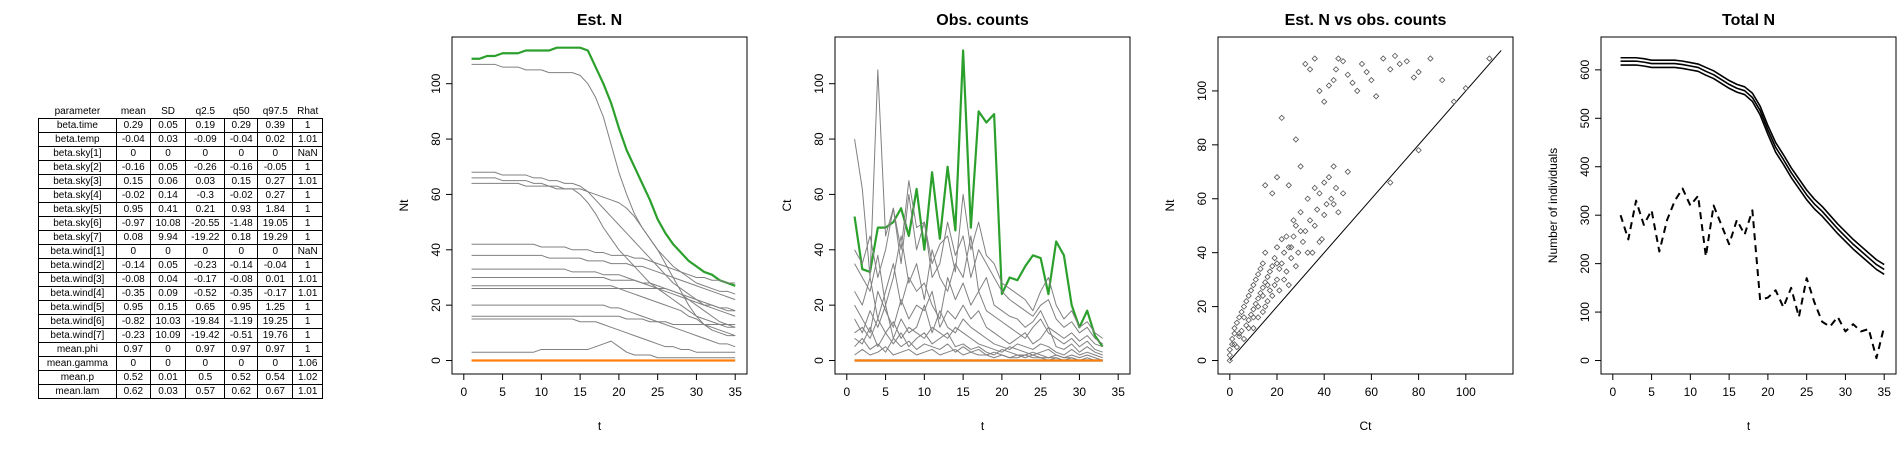 The image size is (1900, 450). What do you see at coordinates (1366, 426) in the screenshot?
I see `x-axis-label: Ct` at bounding box center [1366, 426].